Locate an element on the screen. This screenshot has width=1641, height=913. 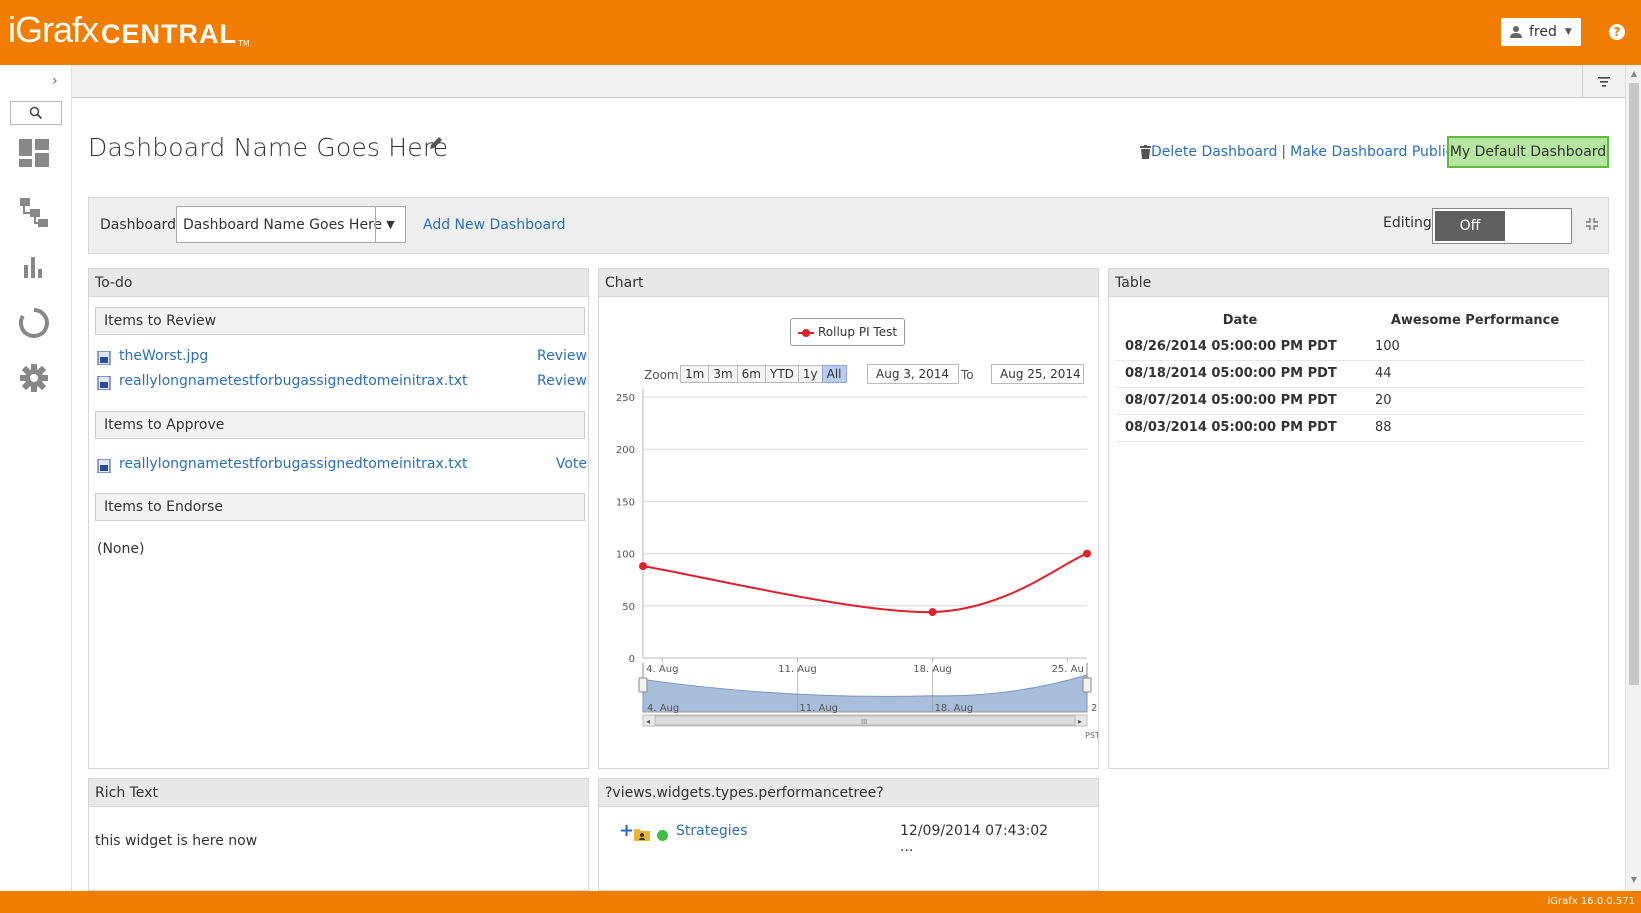
zoom-all-button: All is located at coordinates (834, 374).